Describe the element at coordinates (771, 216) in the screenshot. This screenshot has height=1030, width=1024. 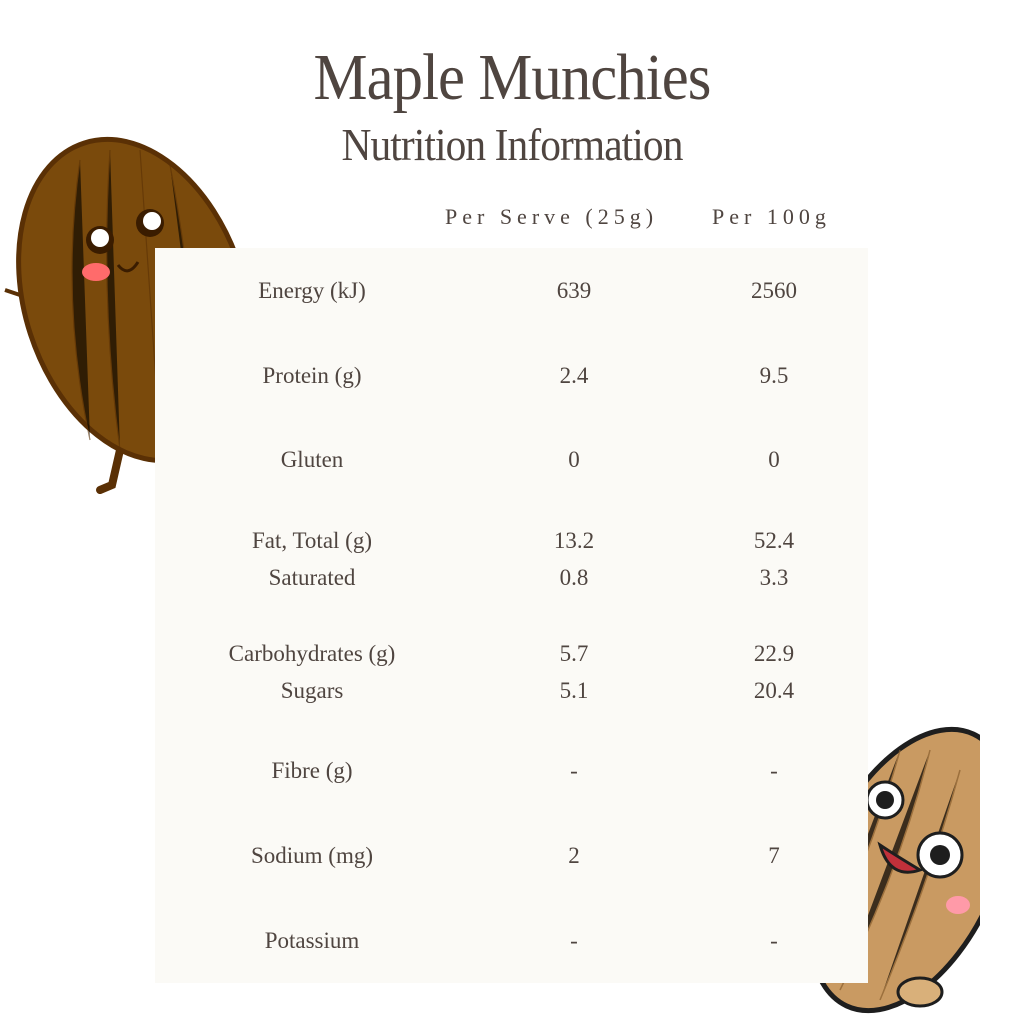
I see `column-header-per-100g: Per 100g` at that location.